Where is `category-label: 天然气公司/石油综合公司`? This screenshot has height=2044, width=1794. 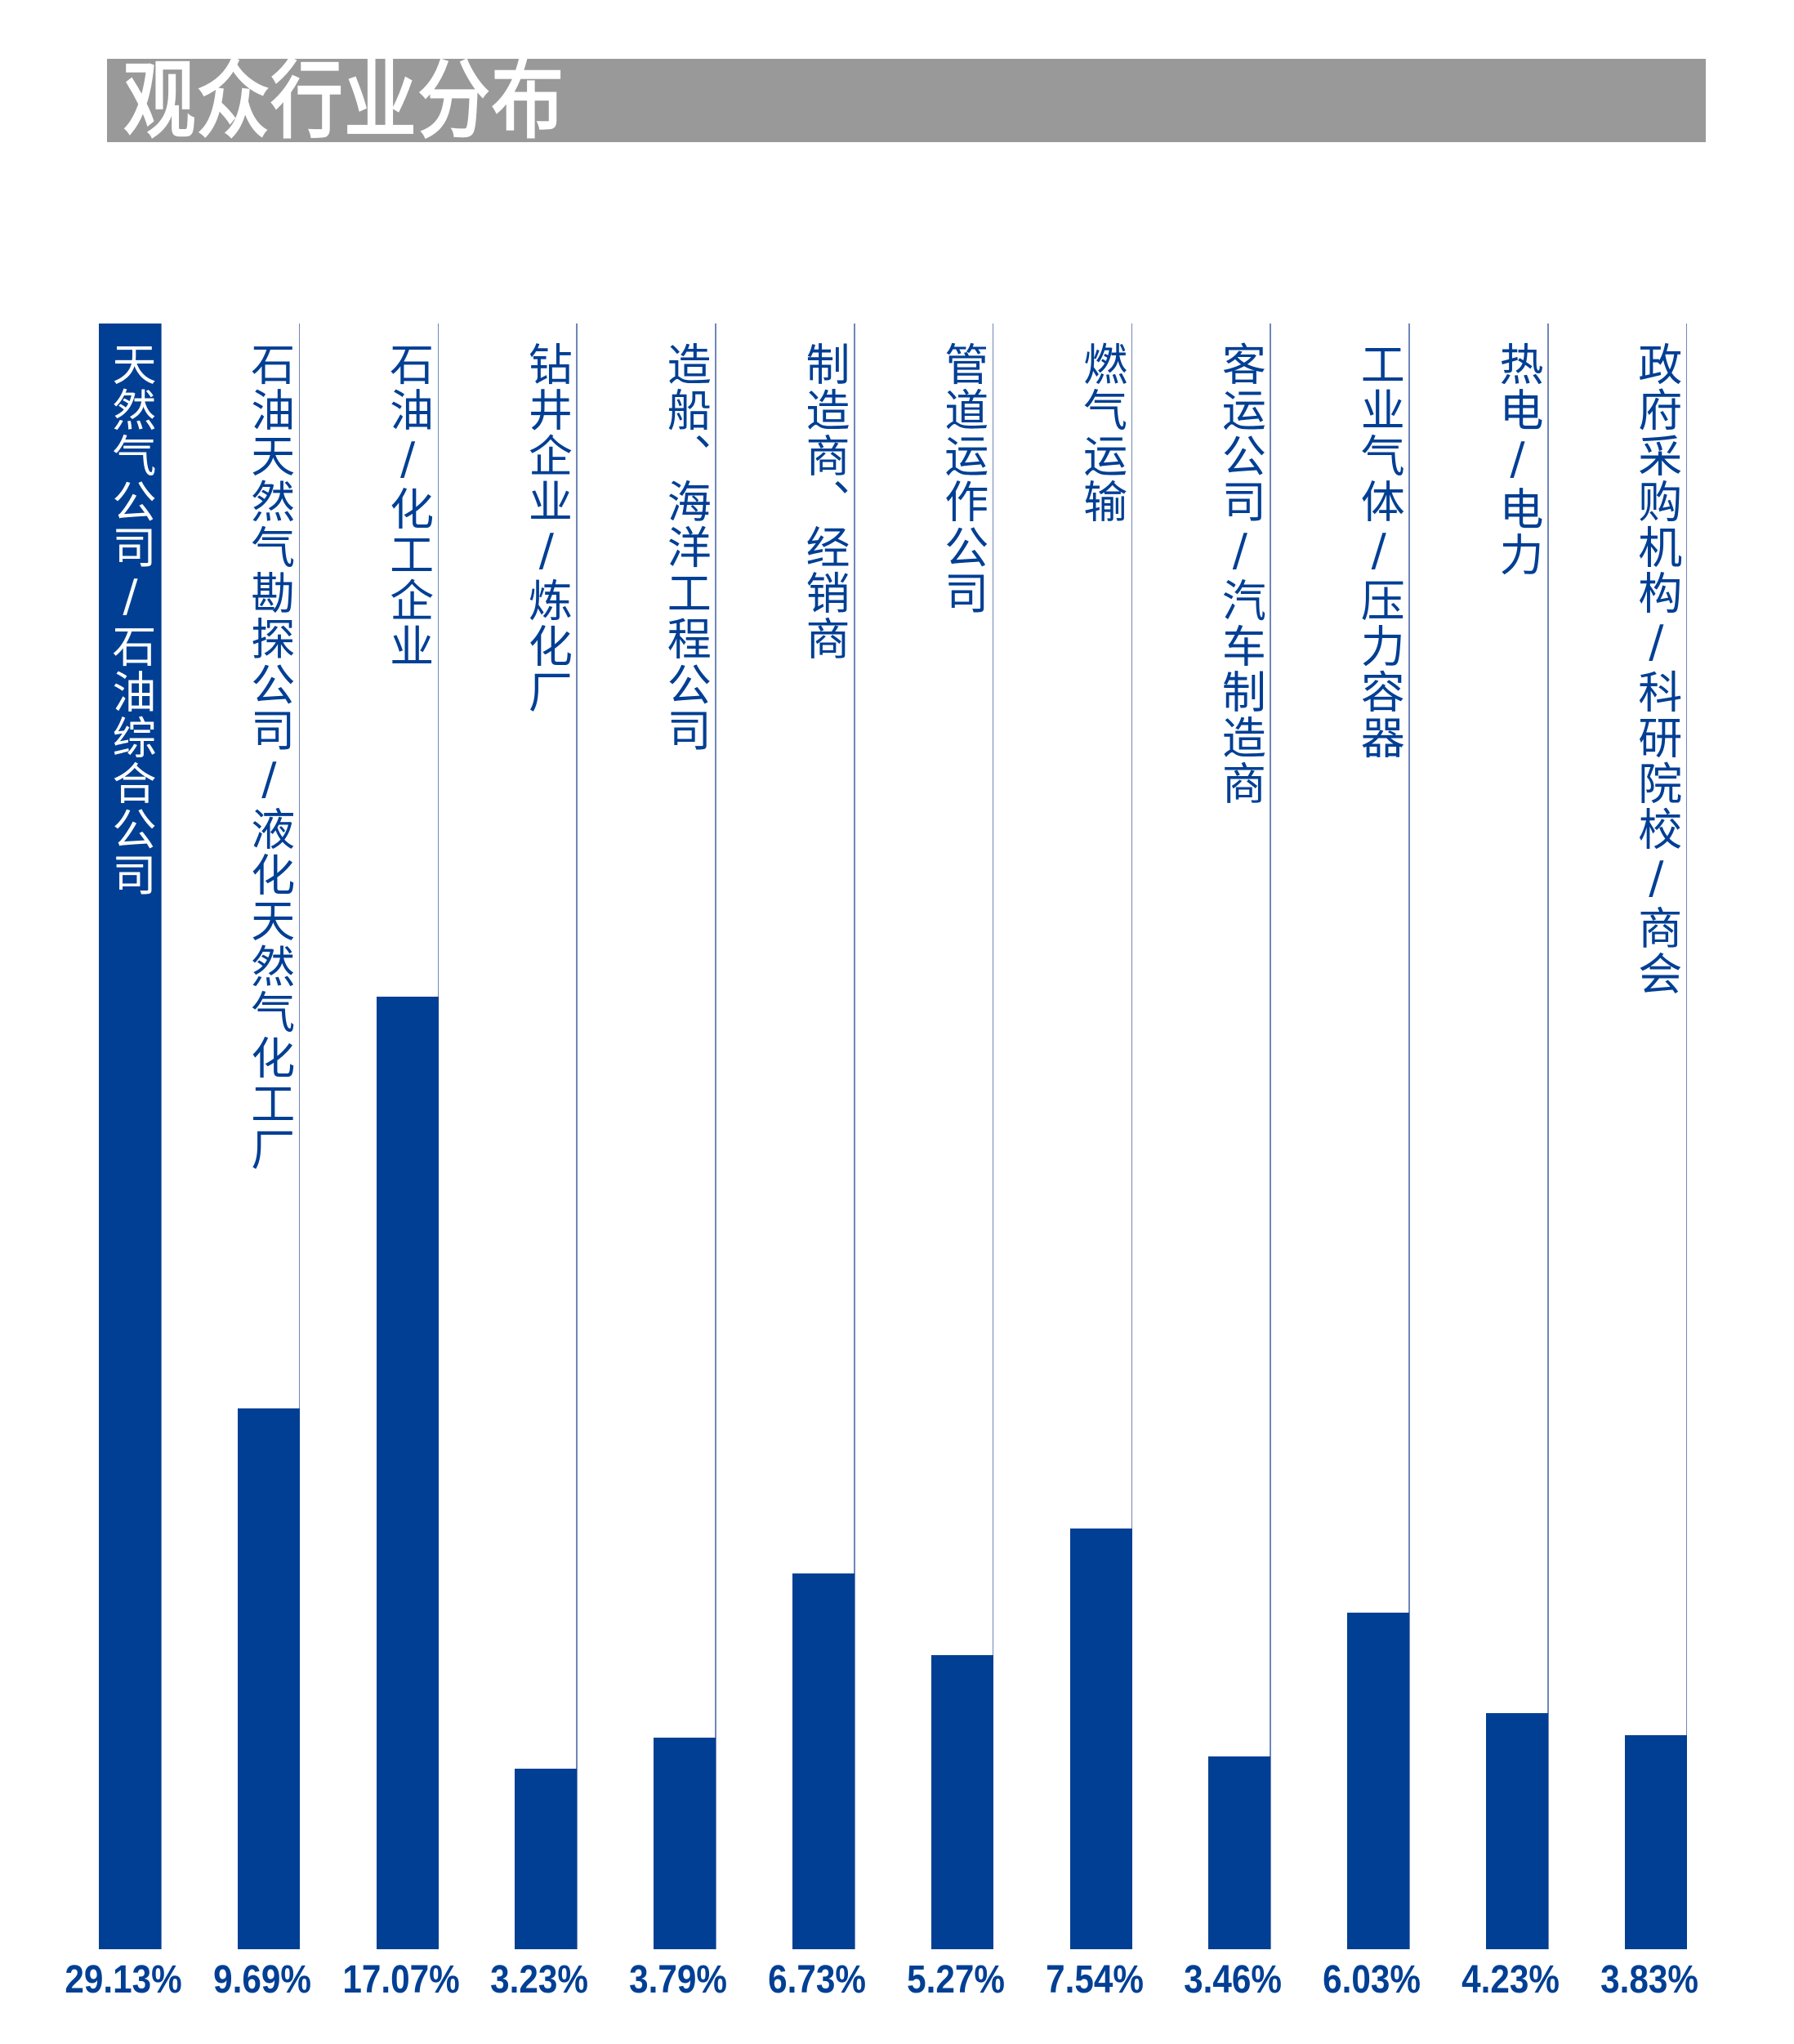
category-label: 天然气公司/石油综合公司 is located at coordinates (131, 619).